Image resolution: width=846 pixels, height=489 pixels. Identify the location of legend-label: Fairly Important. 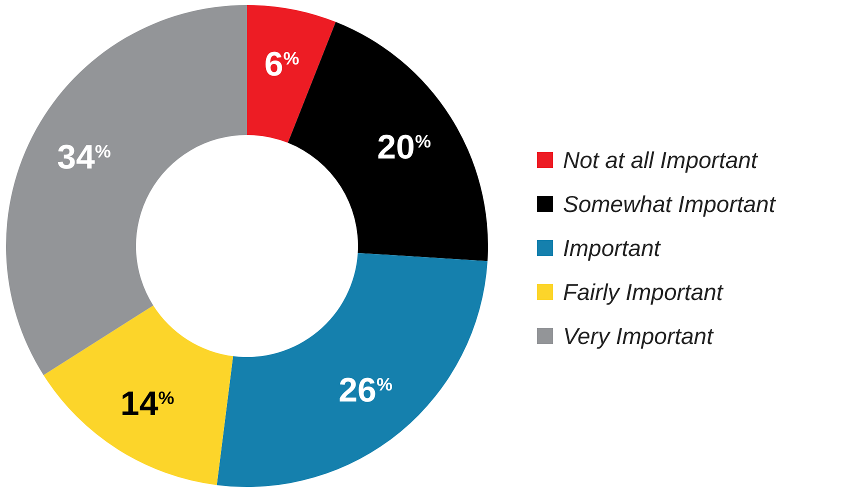
(643, 292).